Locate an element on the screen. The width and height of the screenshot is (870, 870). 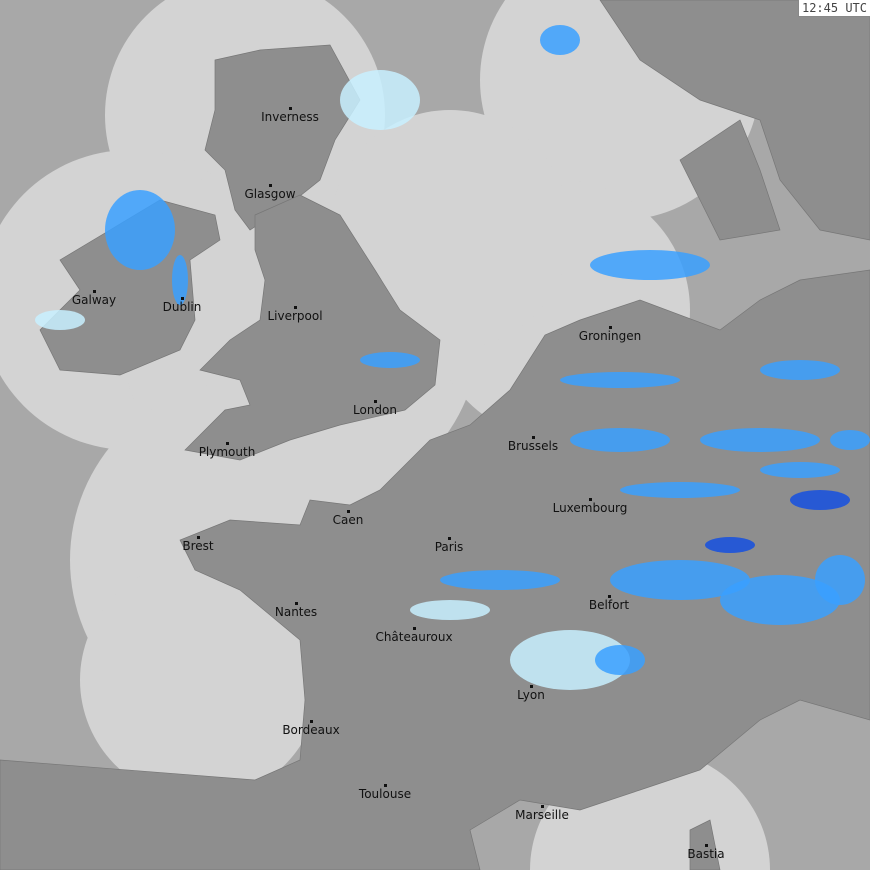
city-label: Bastia is located at coordinates (706, 854).